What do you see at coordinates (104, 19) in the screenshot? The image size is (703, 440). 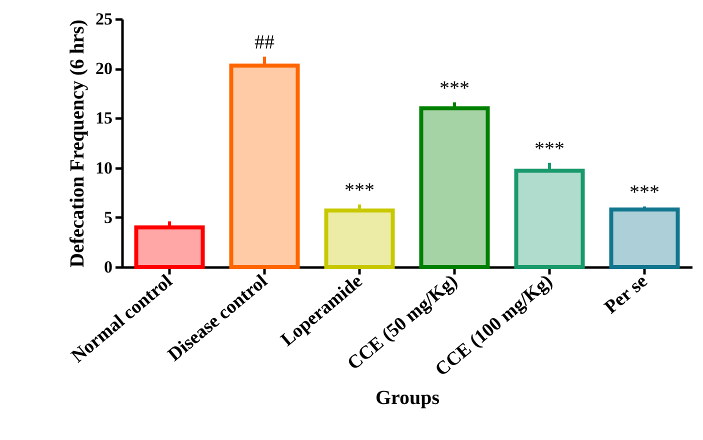 I see `y-tick-label: 25` at bounding box center [104, 19].